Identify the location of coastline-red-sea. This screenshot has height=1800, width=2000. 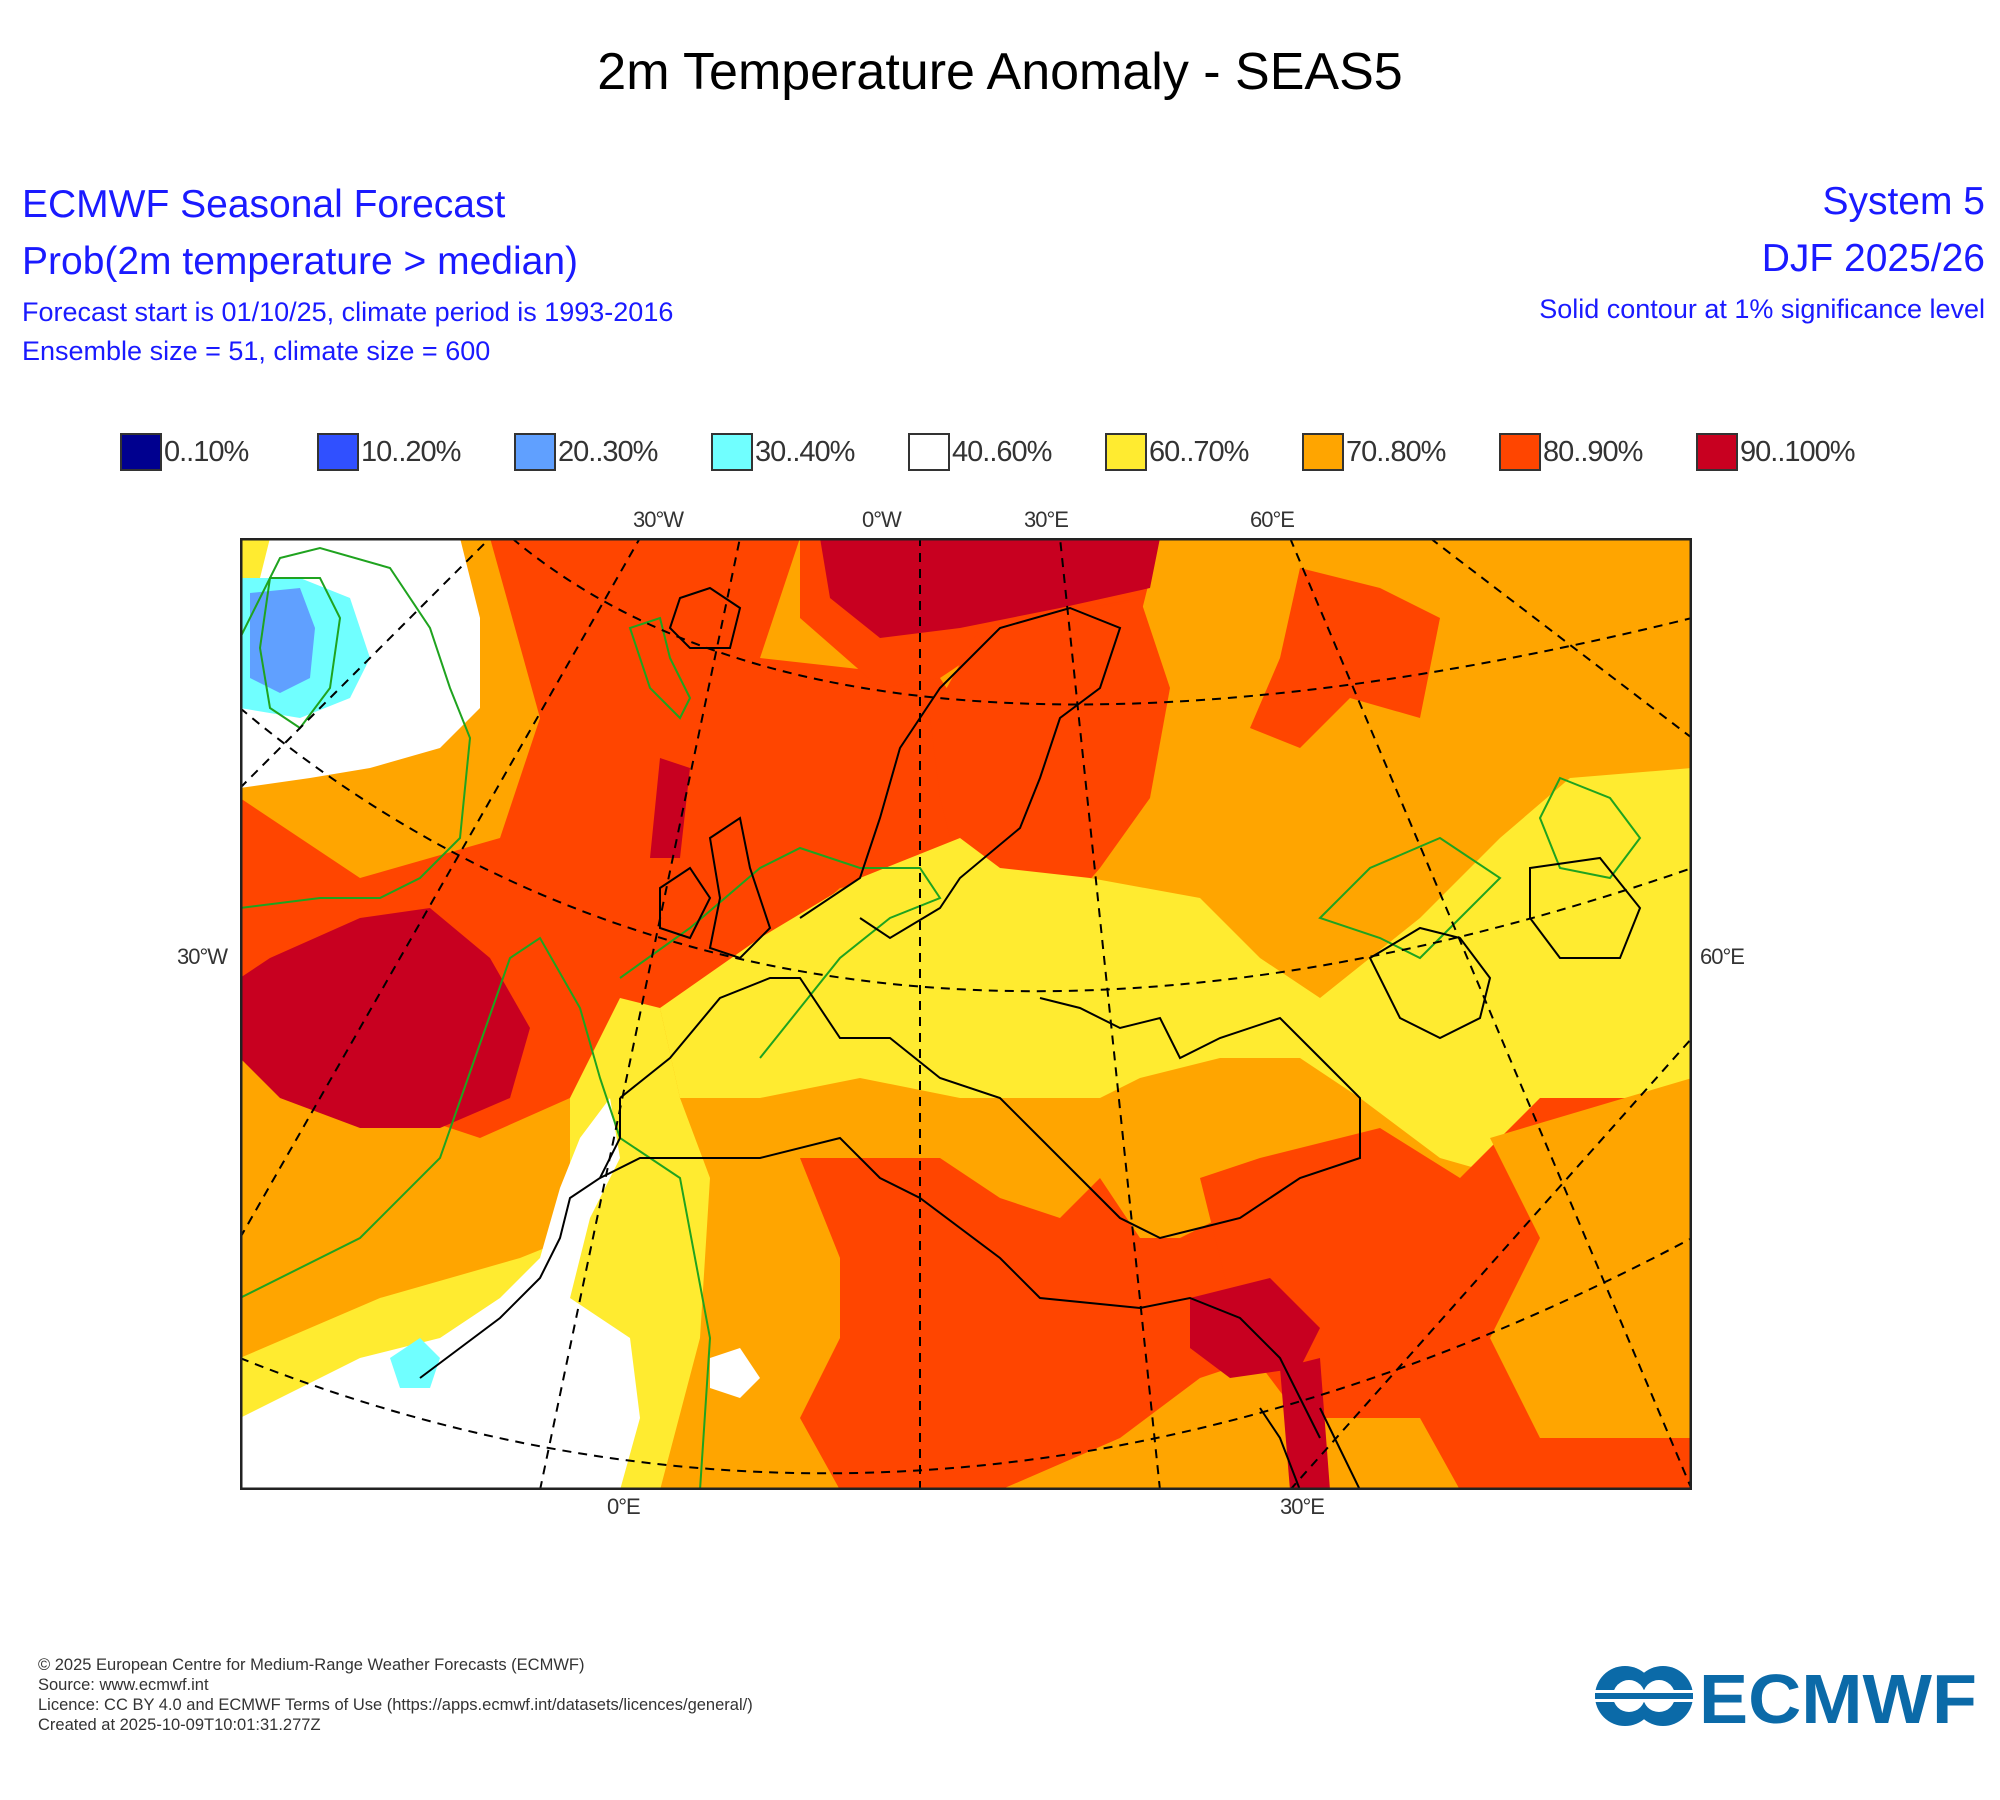
(1310, 1448).